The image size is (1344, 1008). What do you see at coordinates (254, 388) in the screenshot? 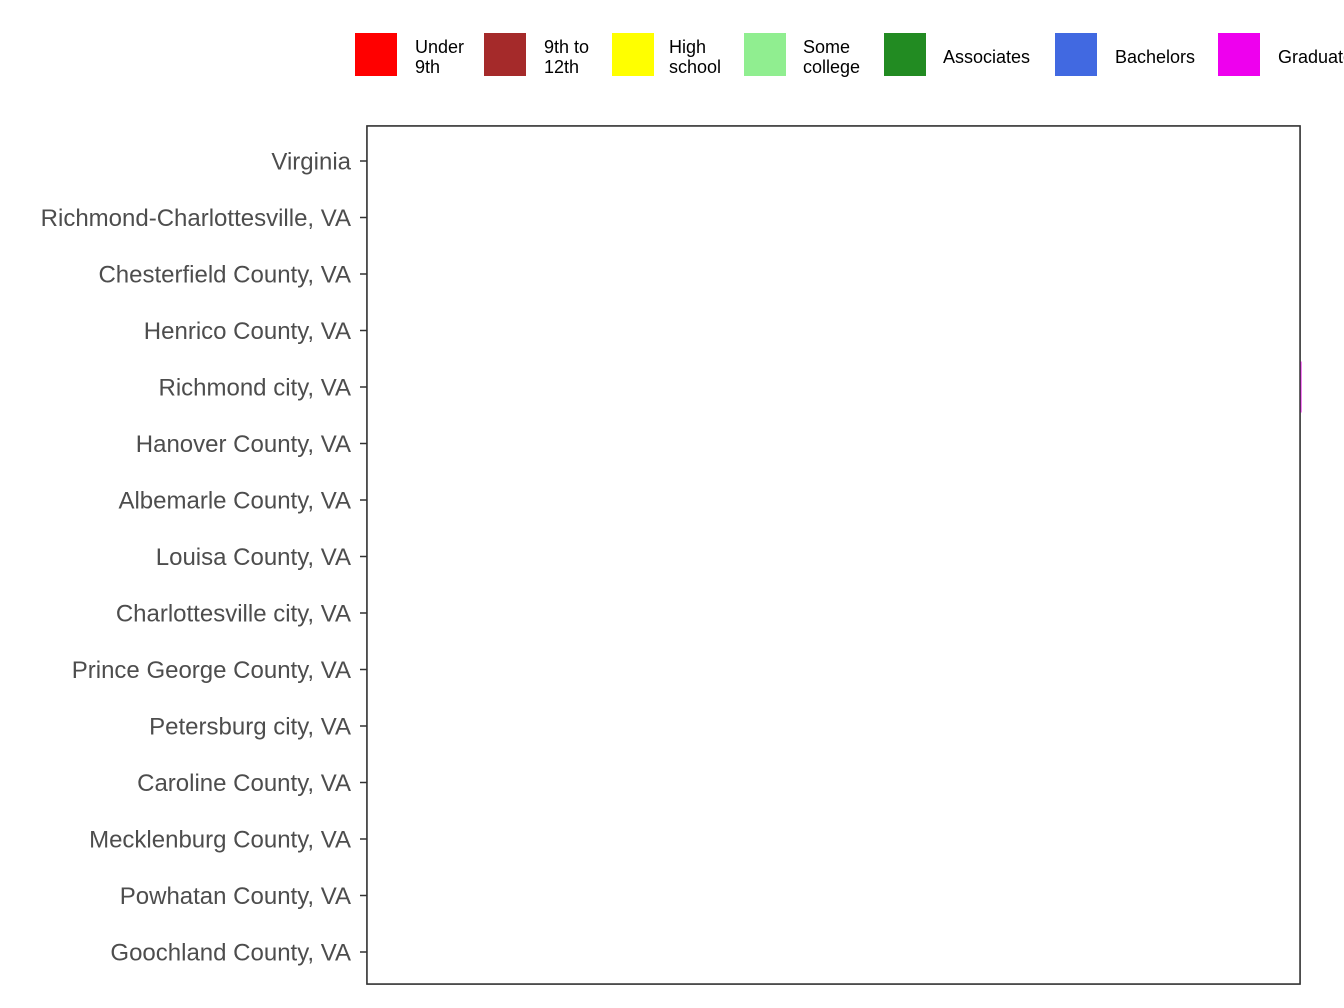
I see `y-tick-label: Richmond city, VA` at bounding box center [254, 388].